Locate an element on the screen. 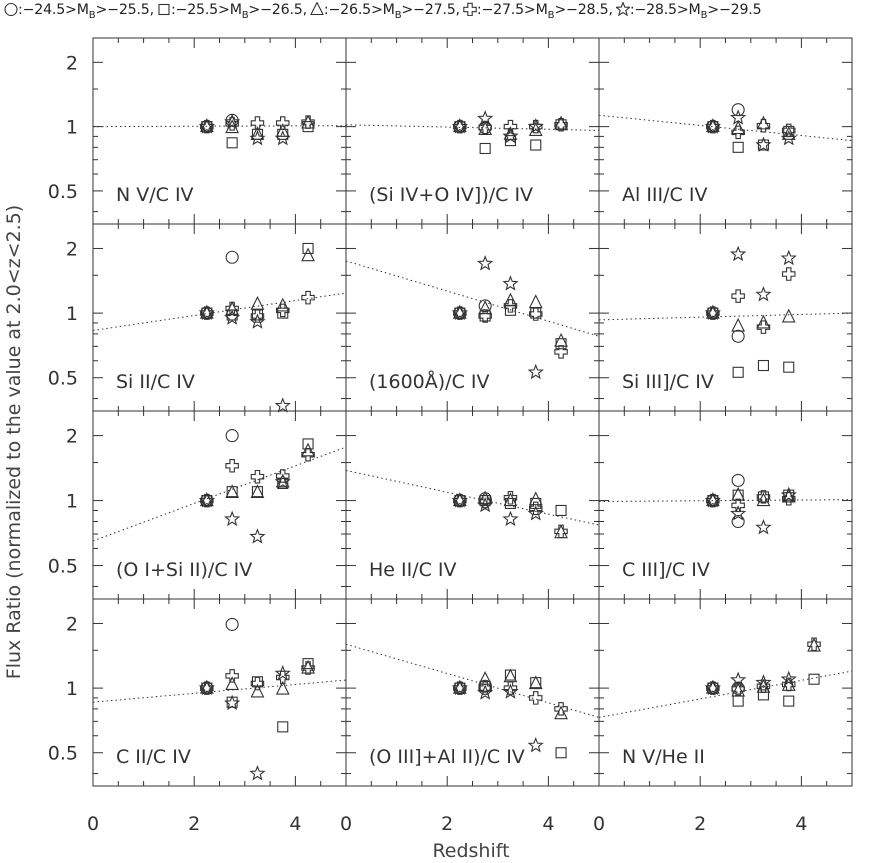  x-tick-label: 2 is located at coordinates (447, 824).